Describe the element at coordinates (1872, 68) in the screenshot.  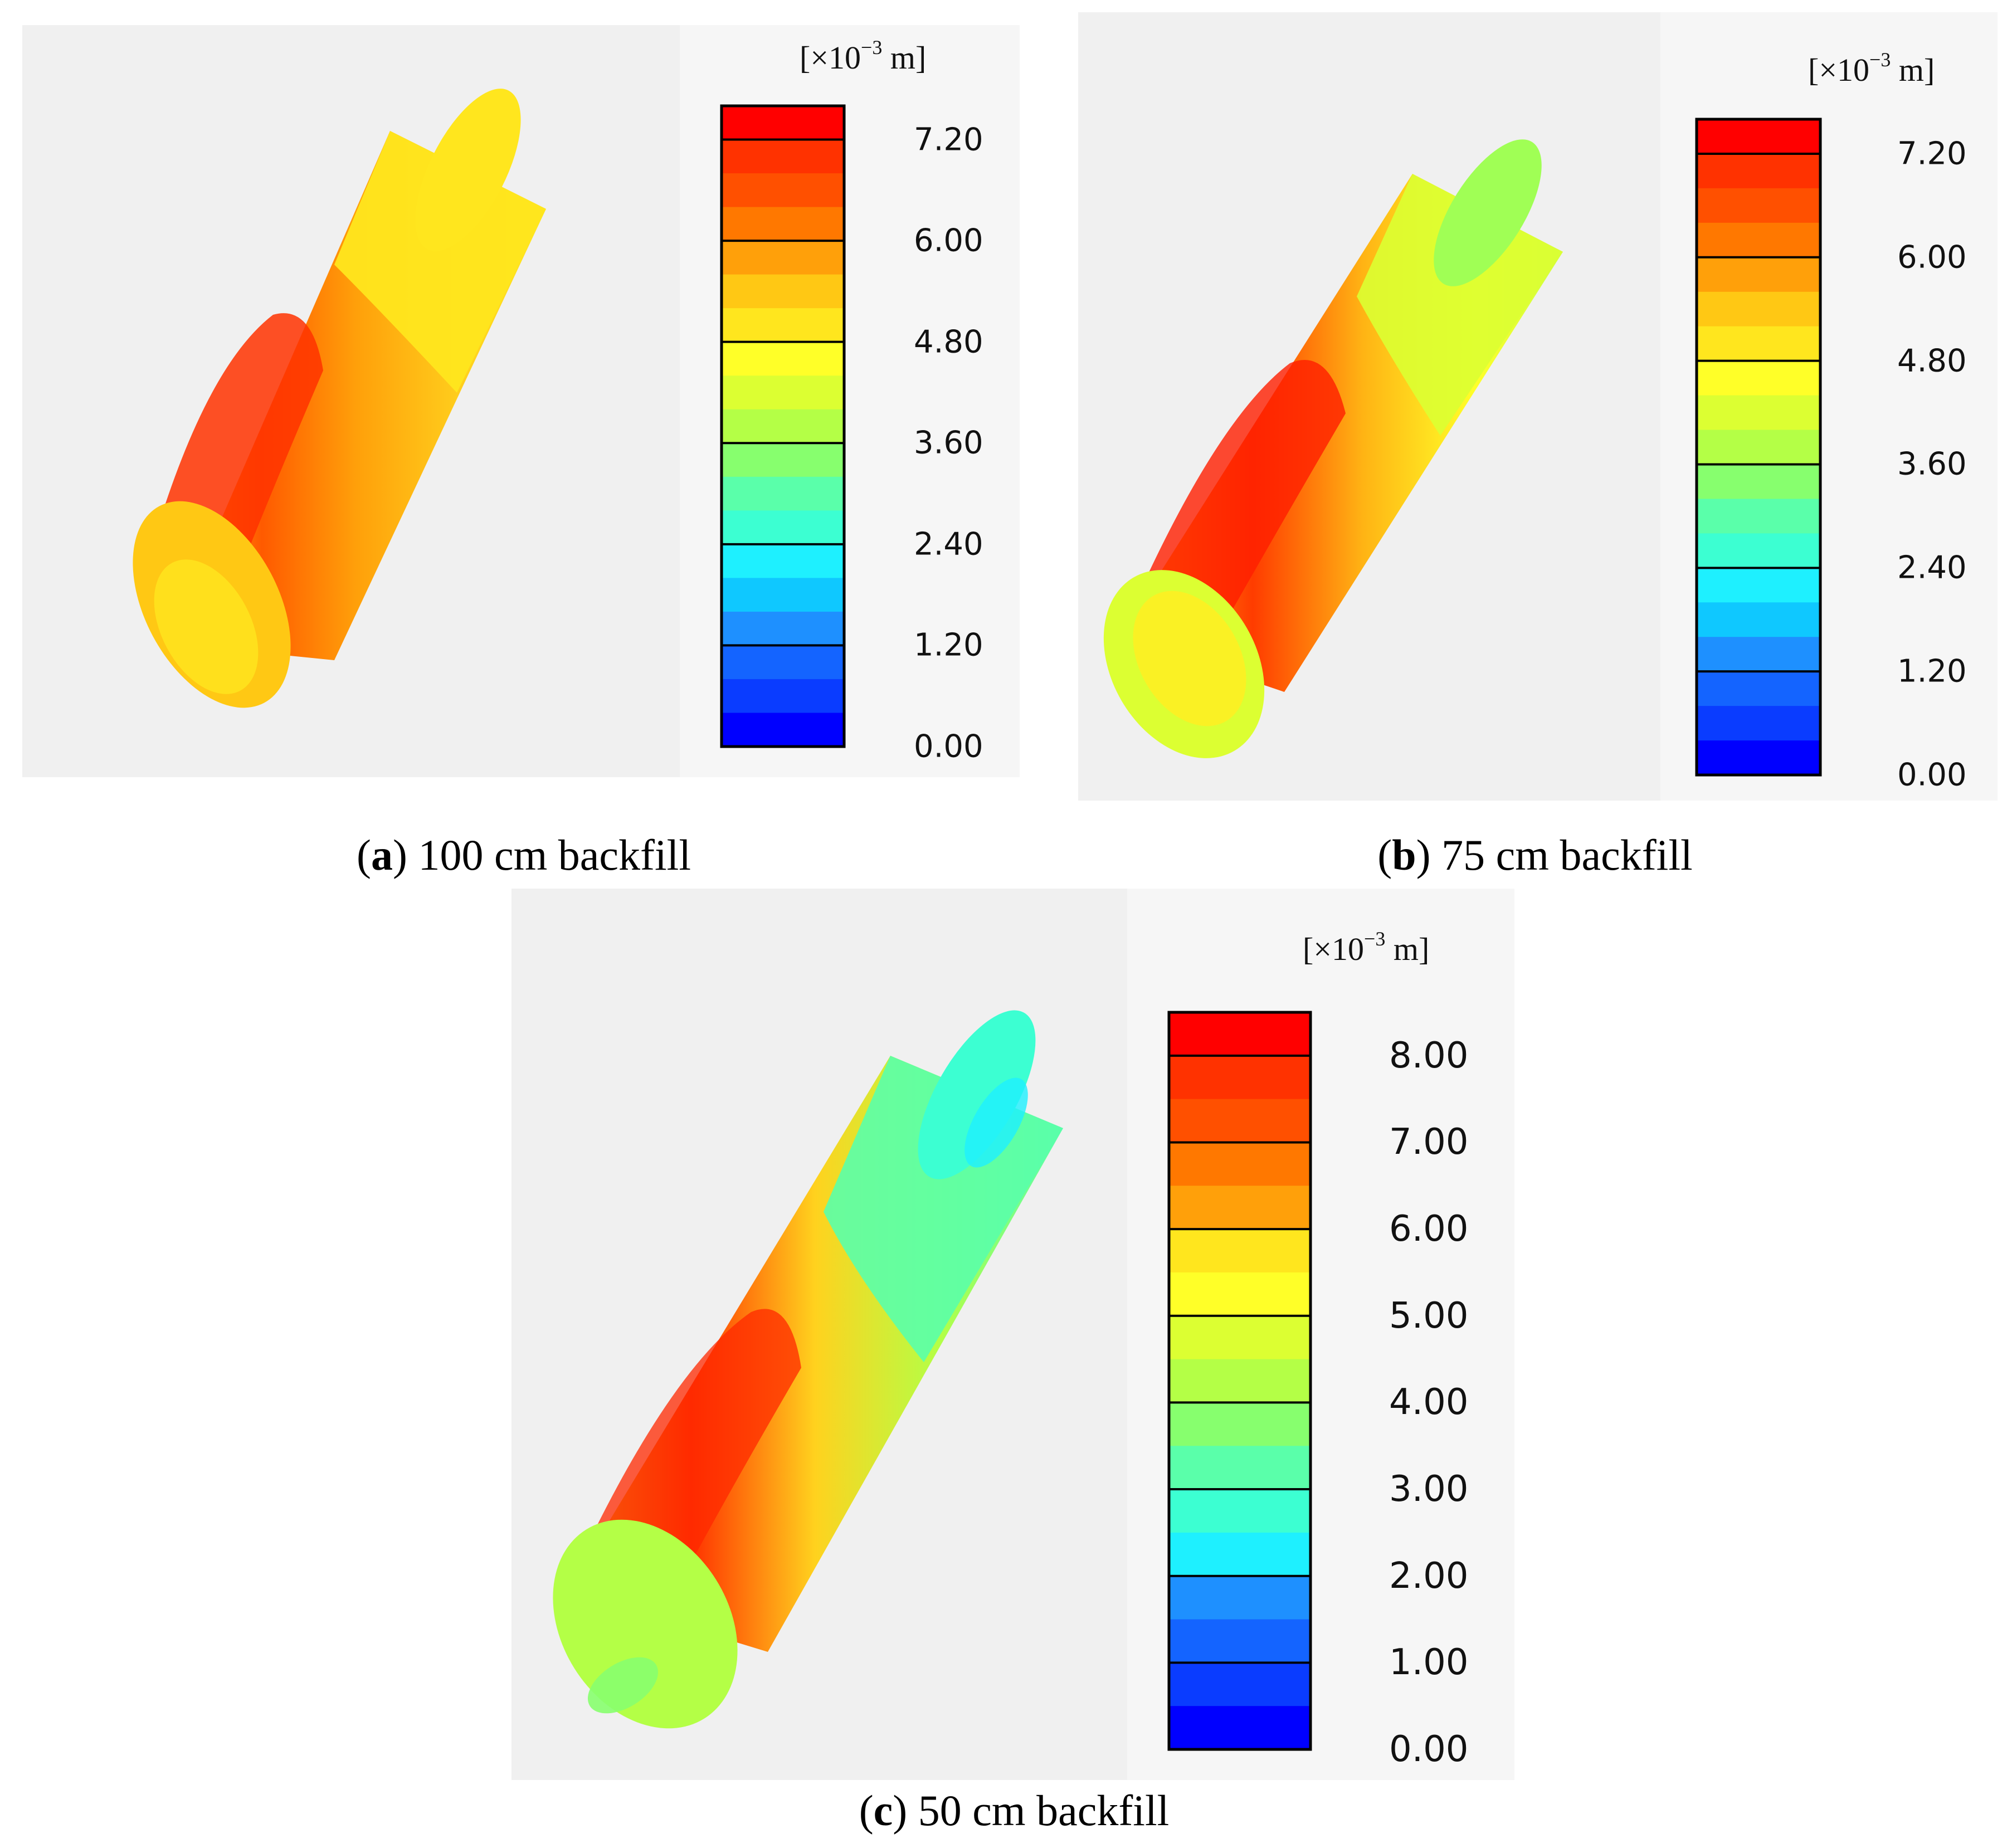
I see `unit-label-b: [×10−3 m]` at that location.